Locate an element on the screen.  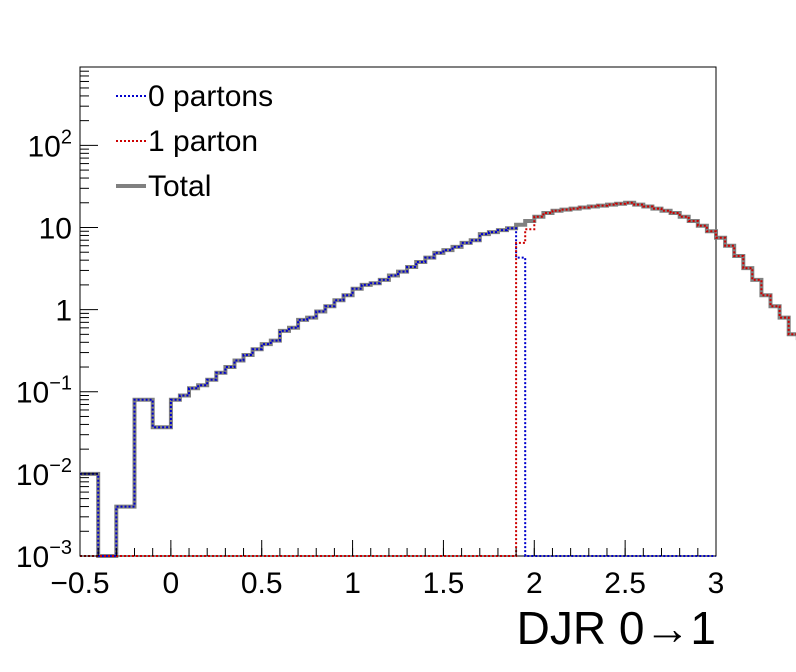
legend-label: Total is located at coordinates (179, 186).